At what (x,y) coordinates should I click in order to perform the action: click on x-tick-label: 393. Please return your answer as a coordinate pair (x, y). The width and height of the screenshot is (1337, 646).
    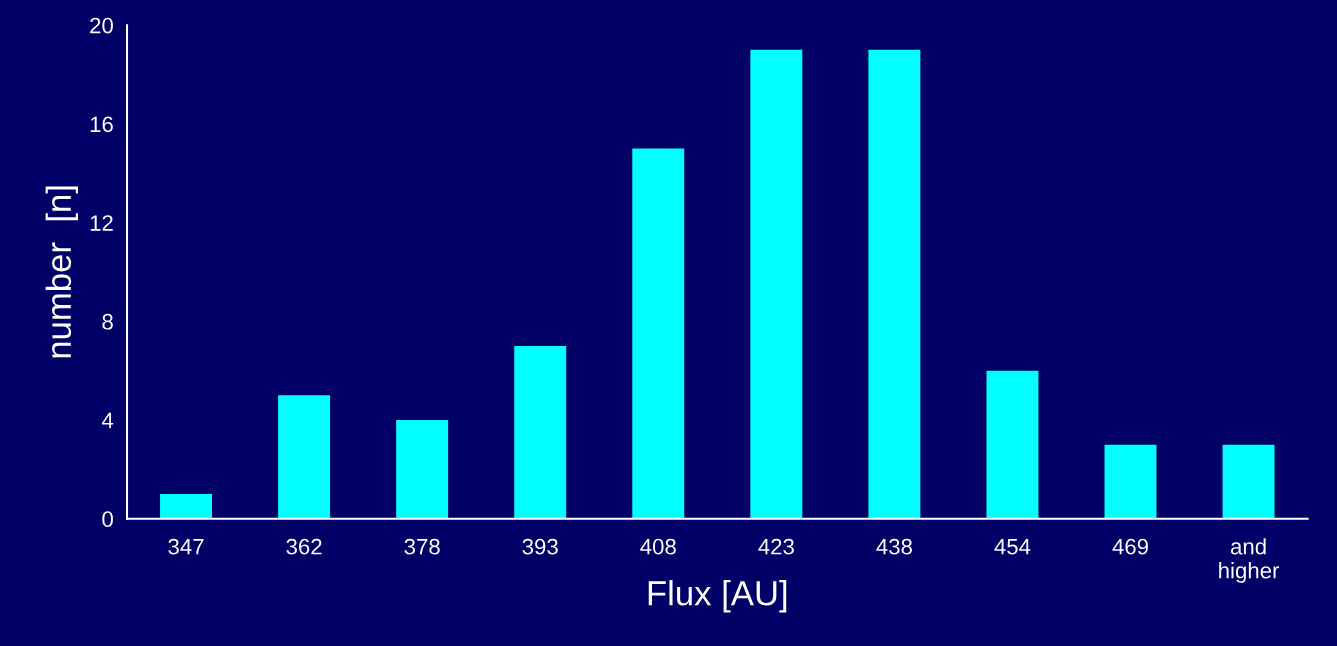
    Looking at the image, I should click on (540, 546).